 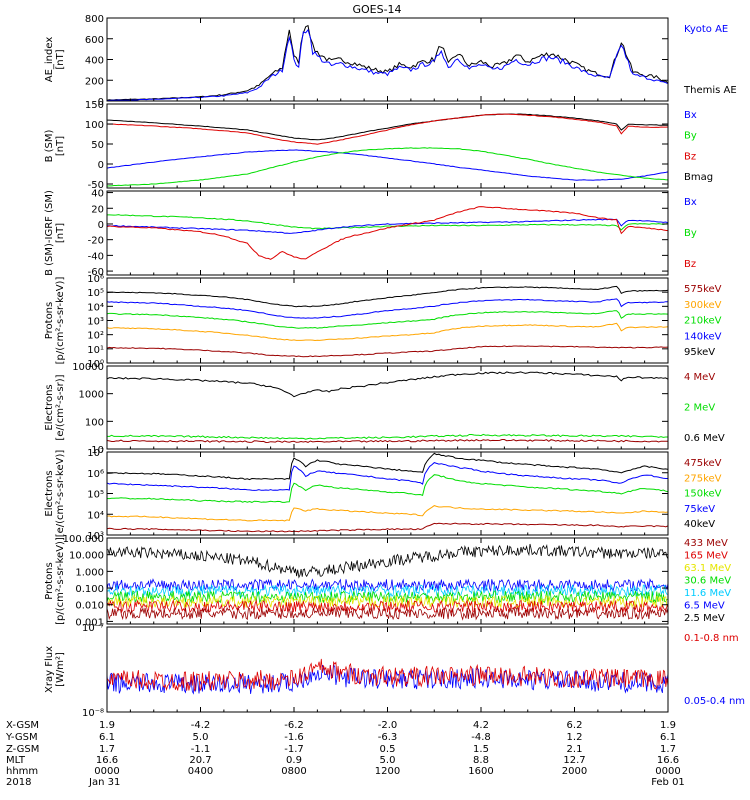 What do you see at coordinates (96, 241) in the screenshot?
I see `y-tick-label: -20` at bounding box center [96, 241].